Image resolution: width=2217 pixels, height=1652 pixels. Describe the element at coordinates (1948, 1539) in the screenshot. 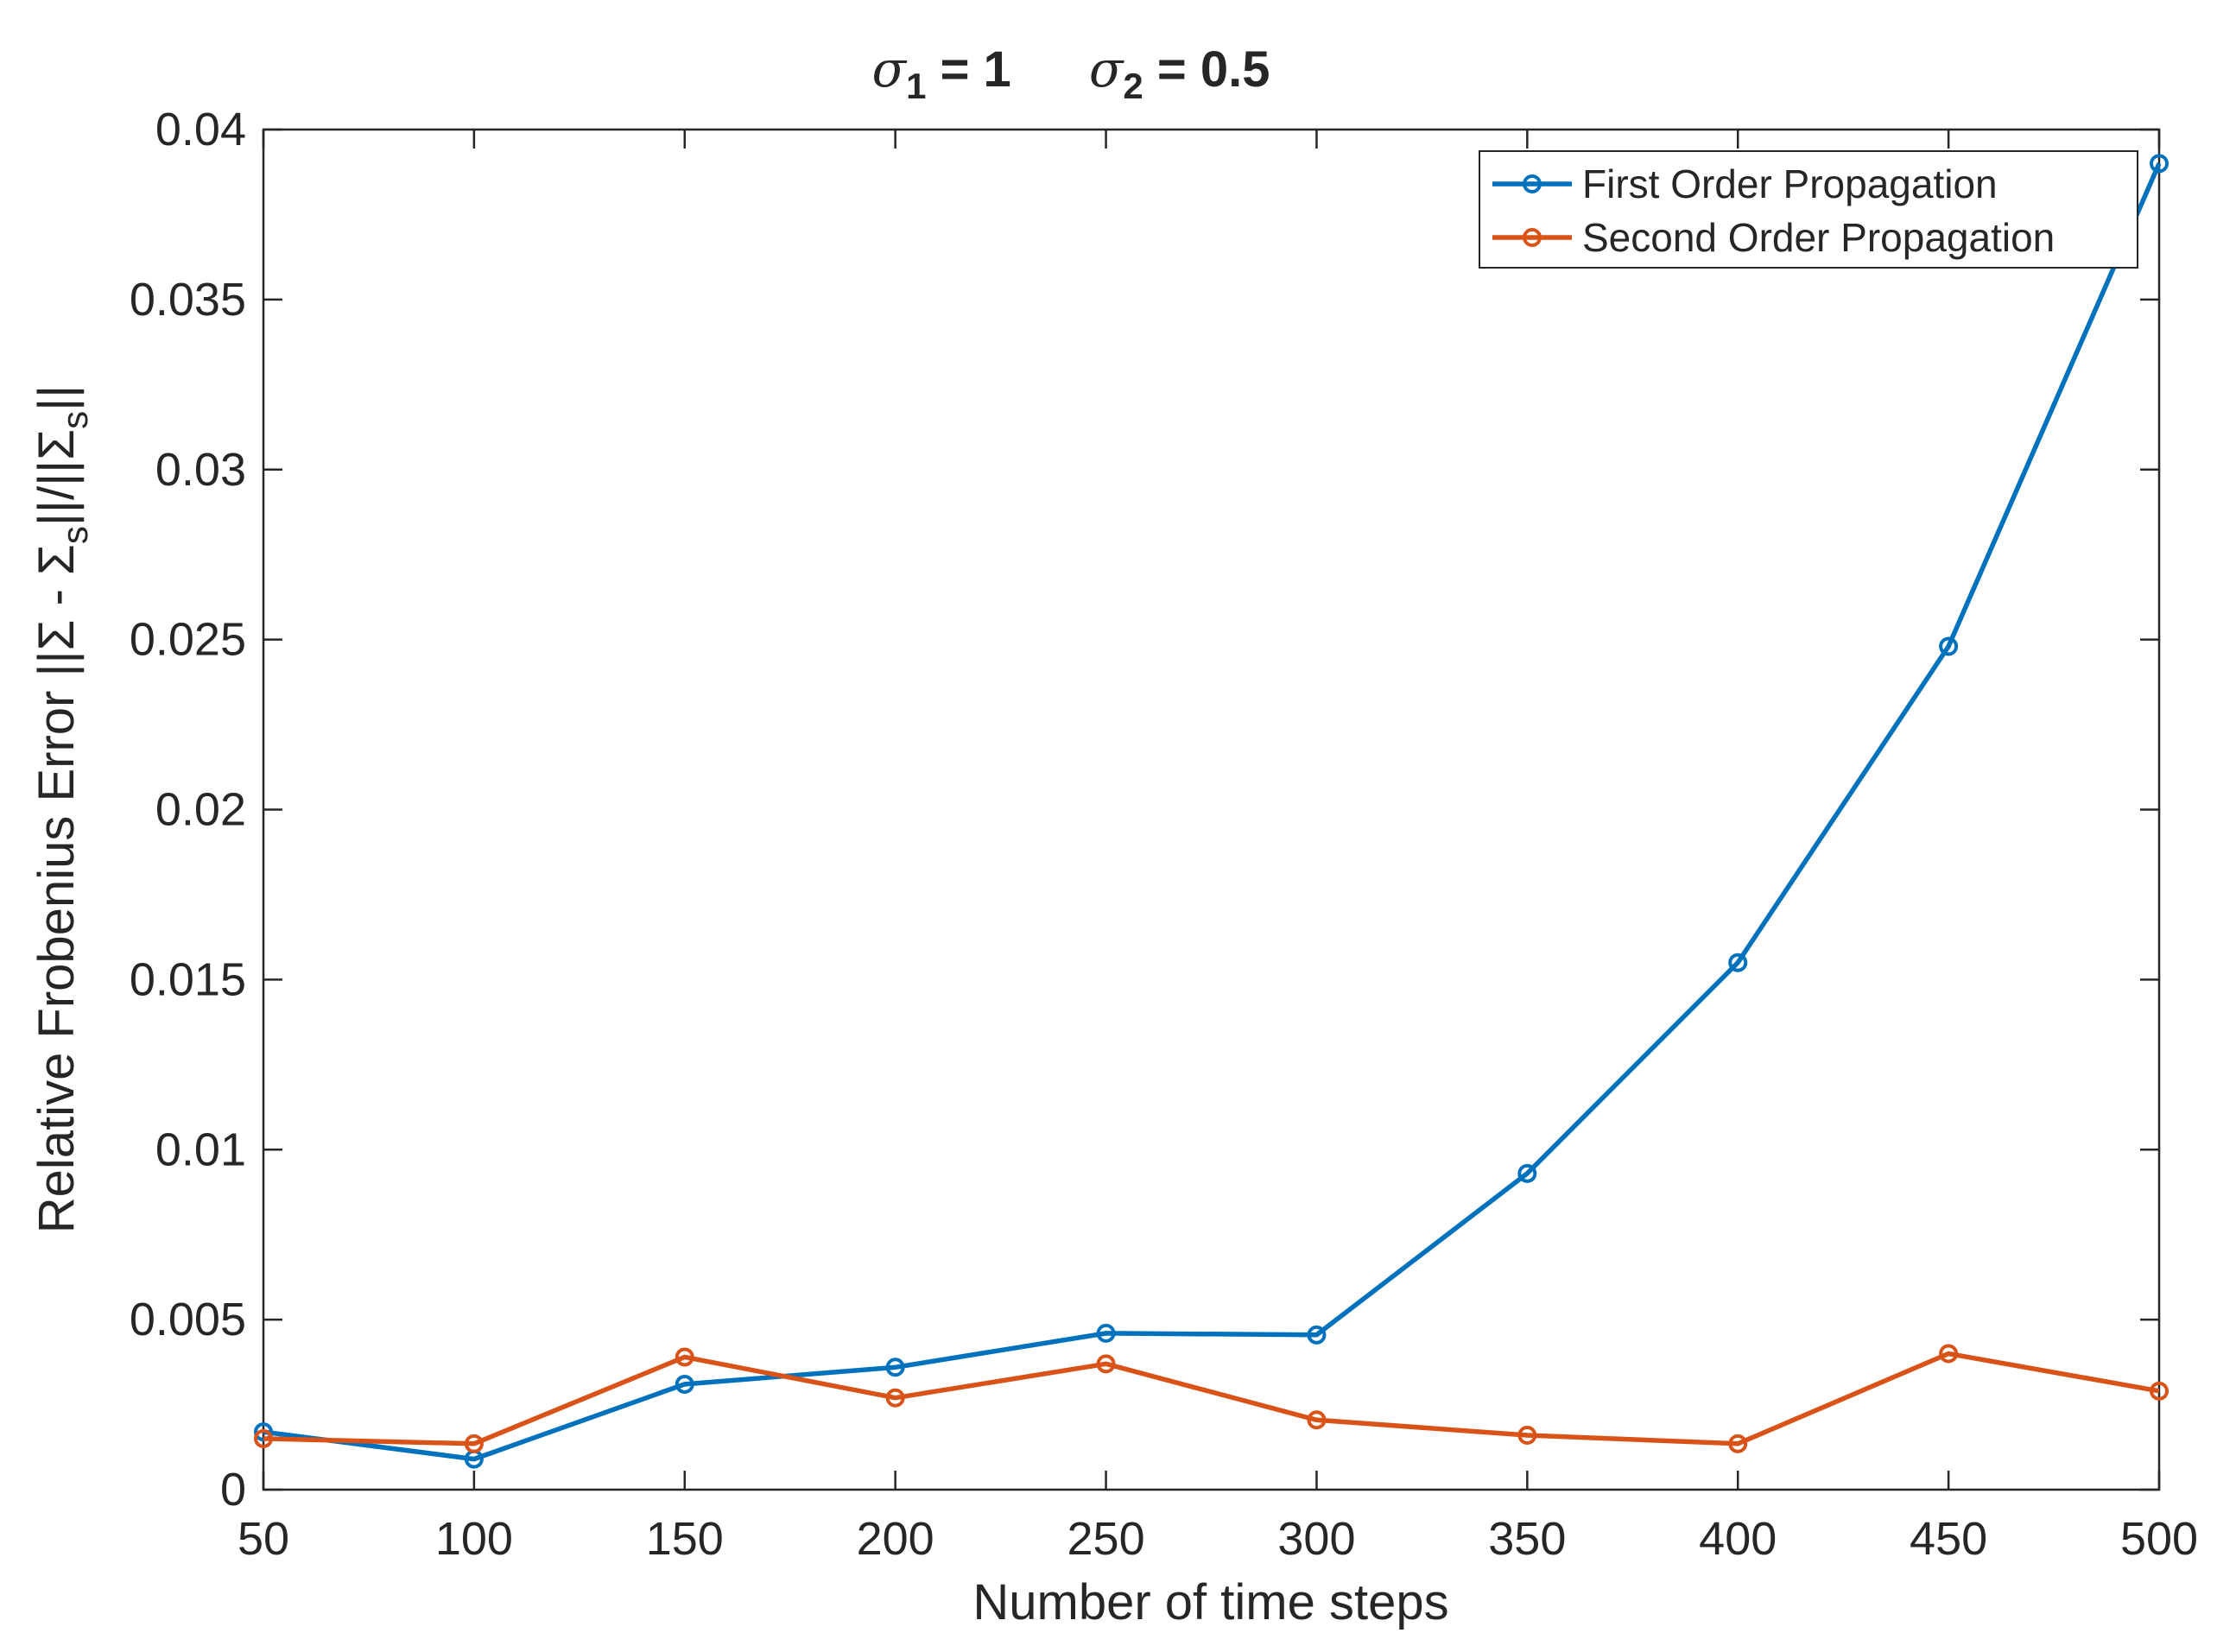

I see `x-tick-label: 450` at that location.